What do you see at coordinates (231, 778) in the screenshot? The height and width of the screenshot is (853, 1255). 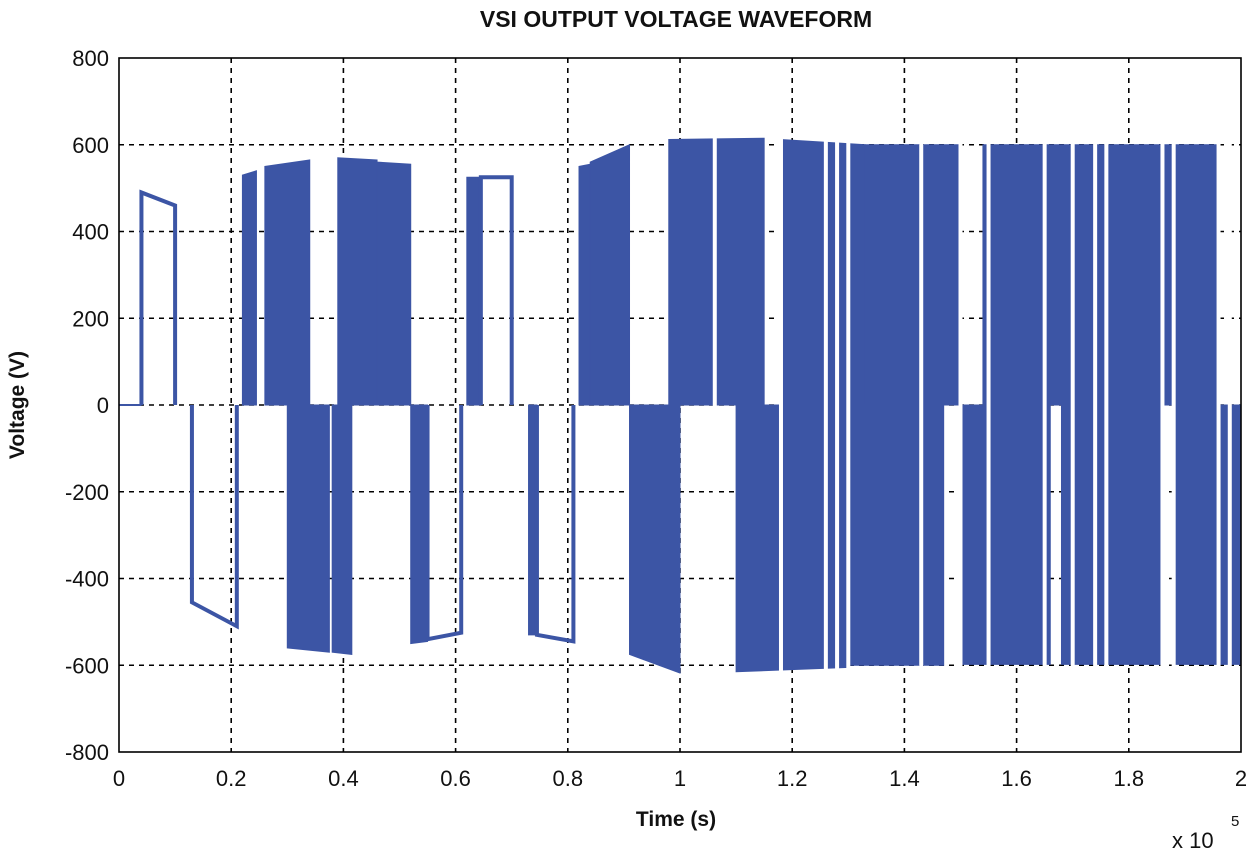 I see `x-tick-label: 0.2` at bounding box center [231, 778].